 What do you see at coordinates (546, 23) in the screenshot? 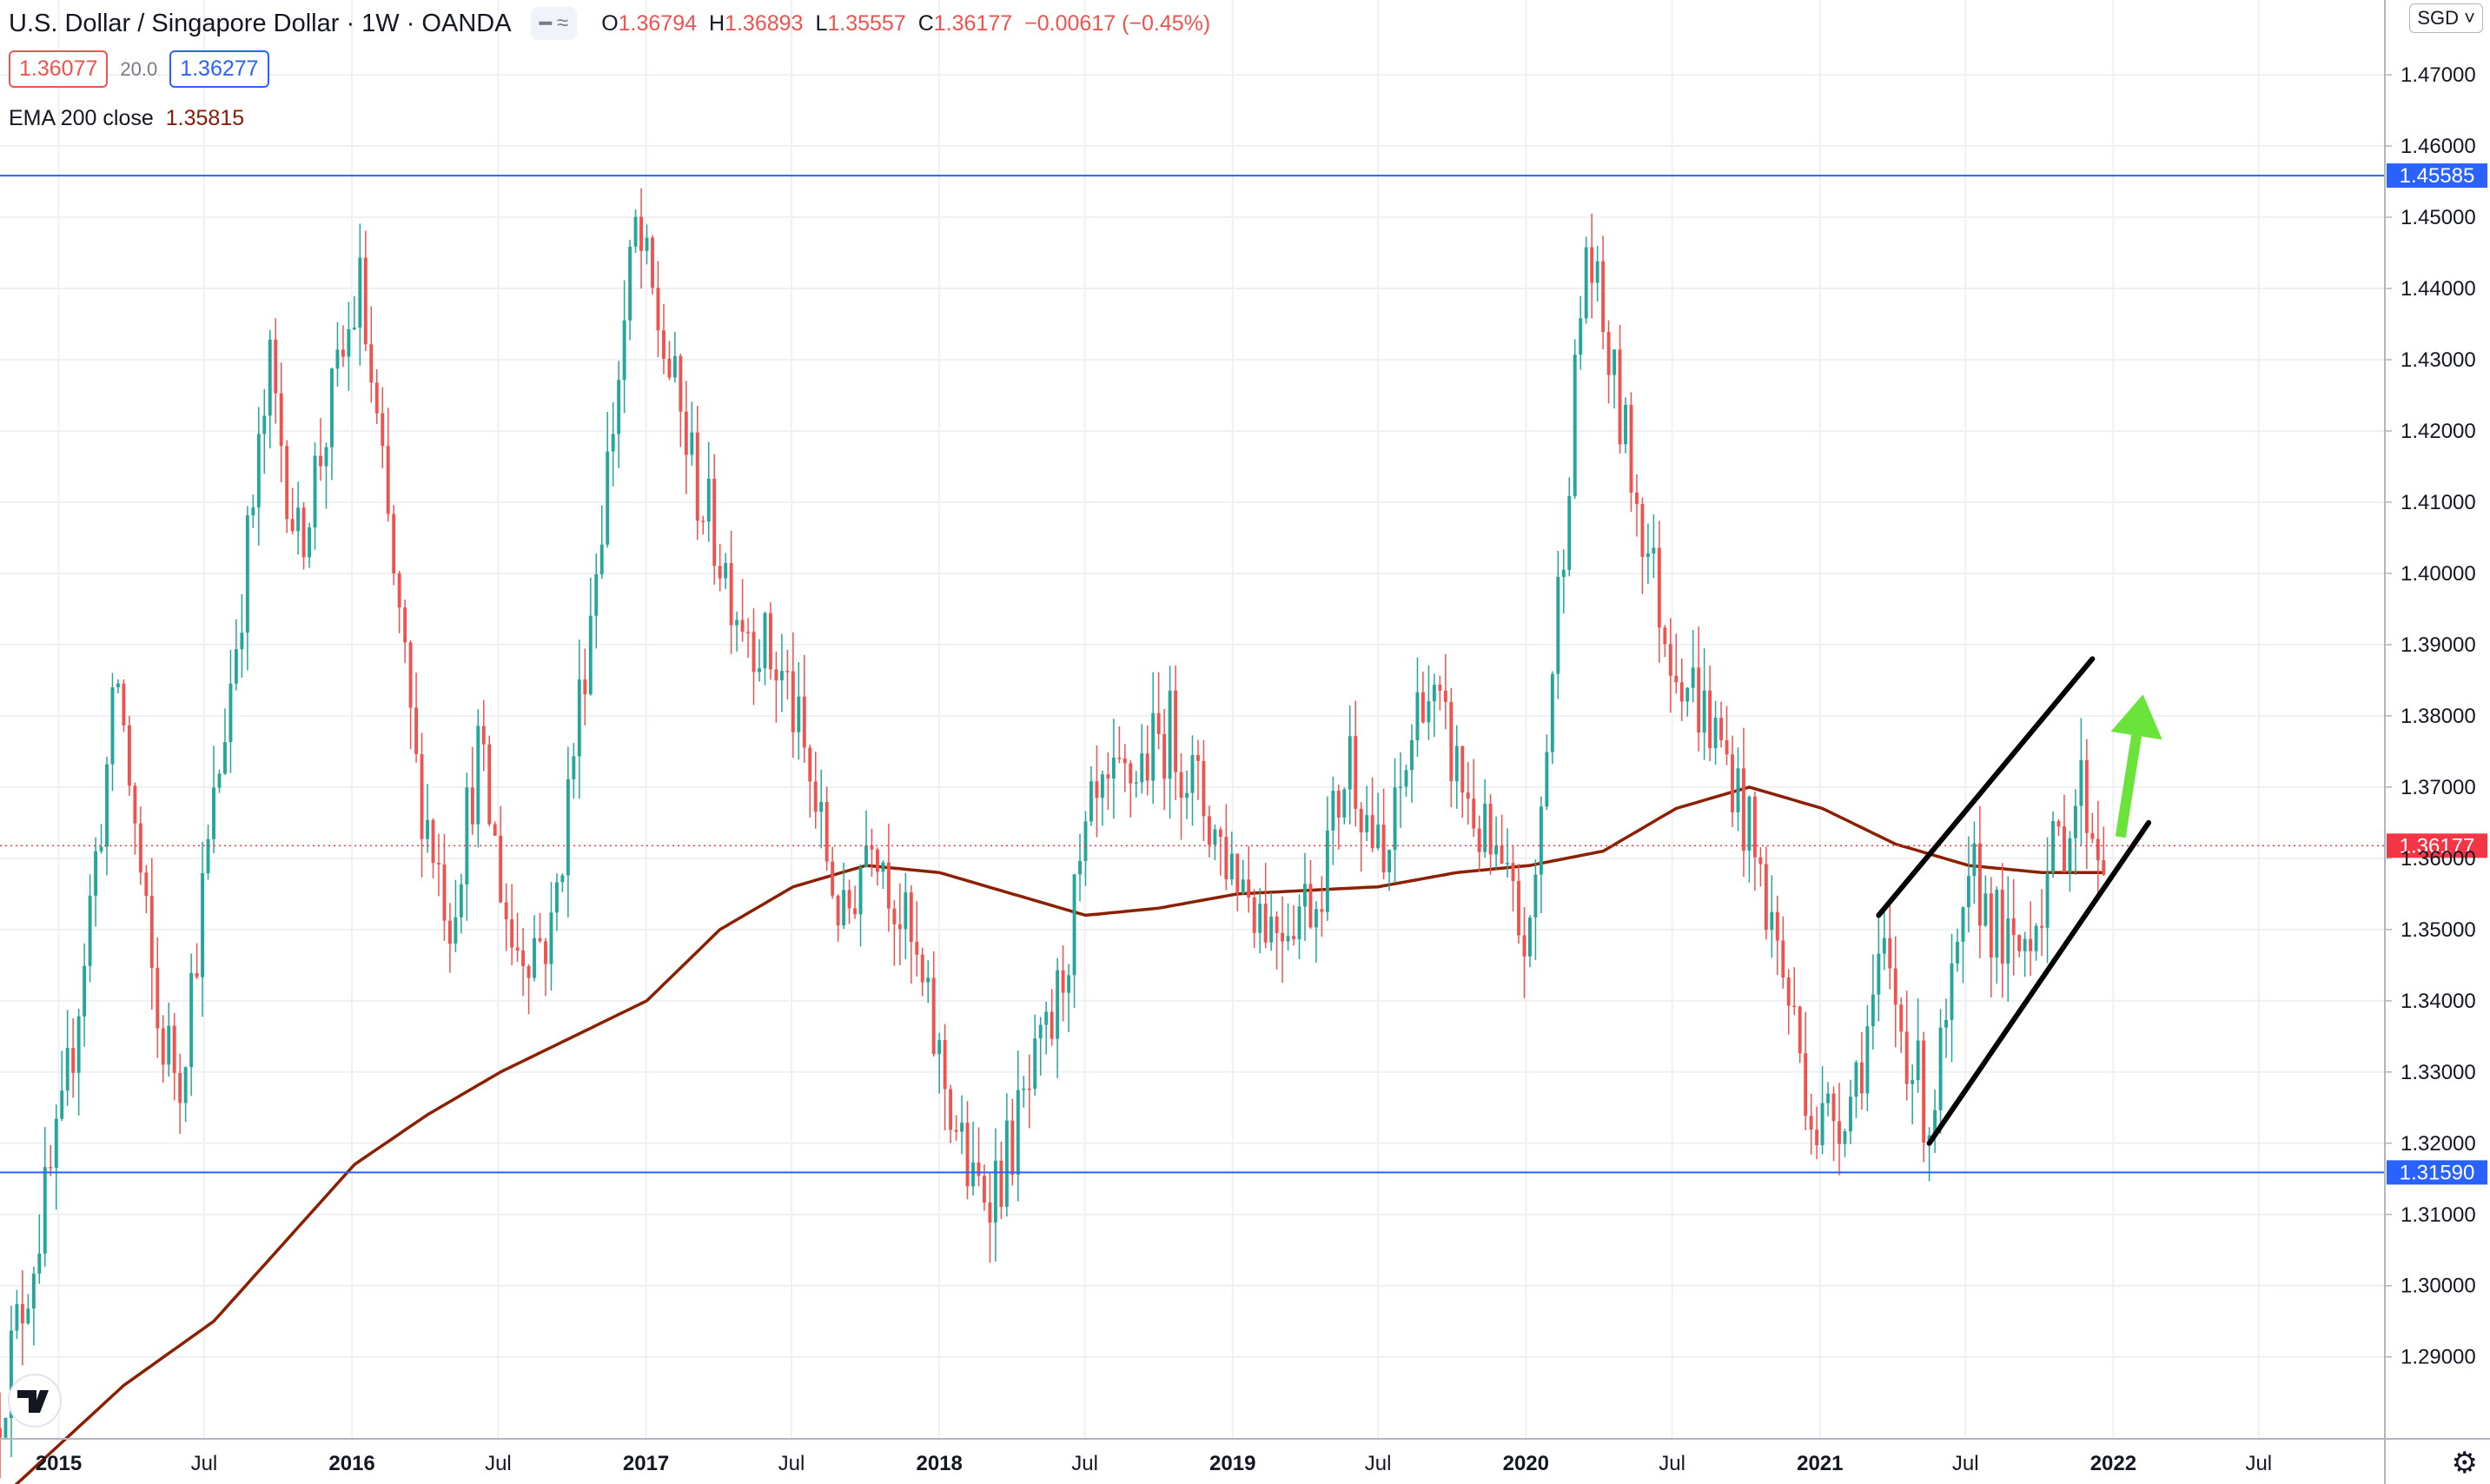
I see `hide-icon: ━` at bounding box center [546, 23].